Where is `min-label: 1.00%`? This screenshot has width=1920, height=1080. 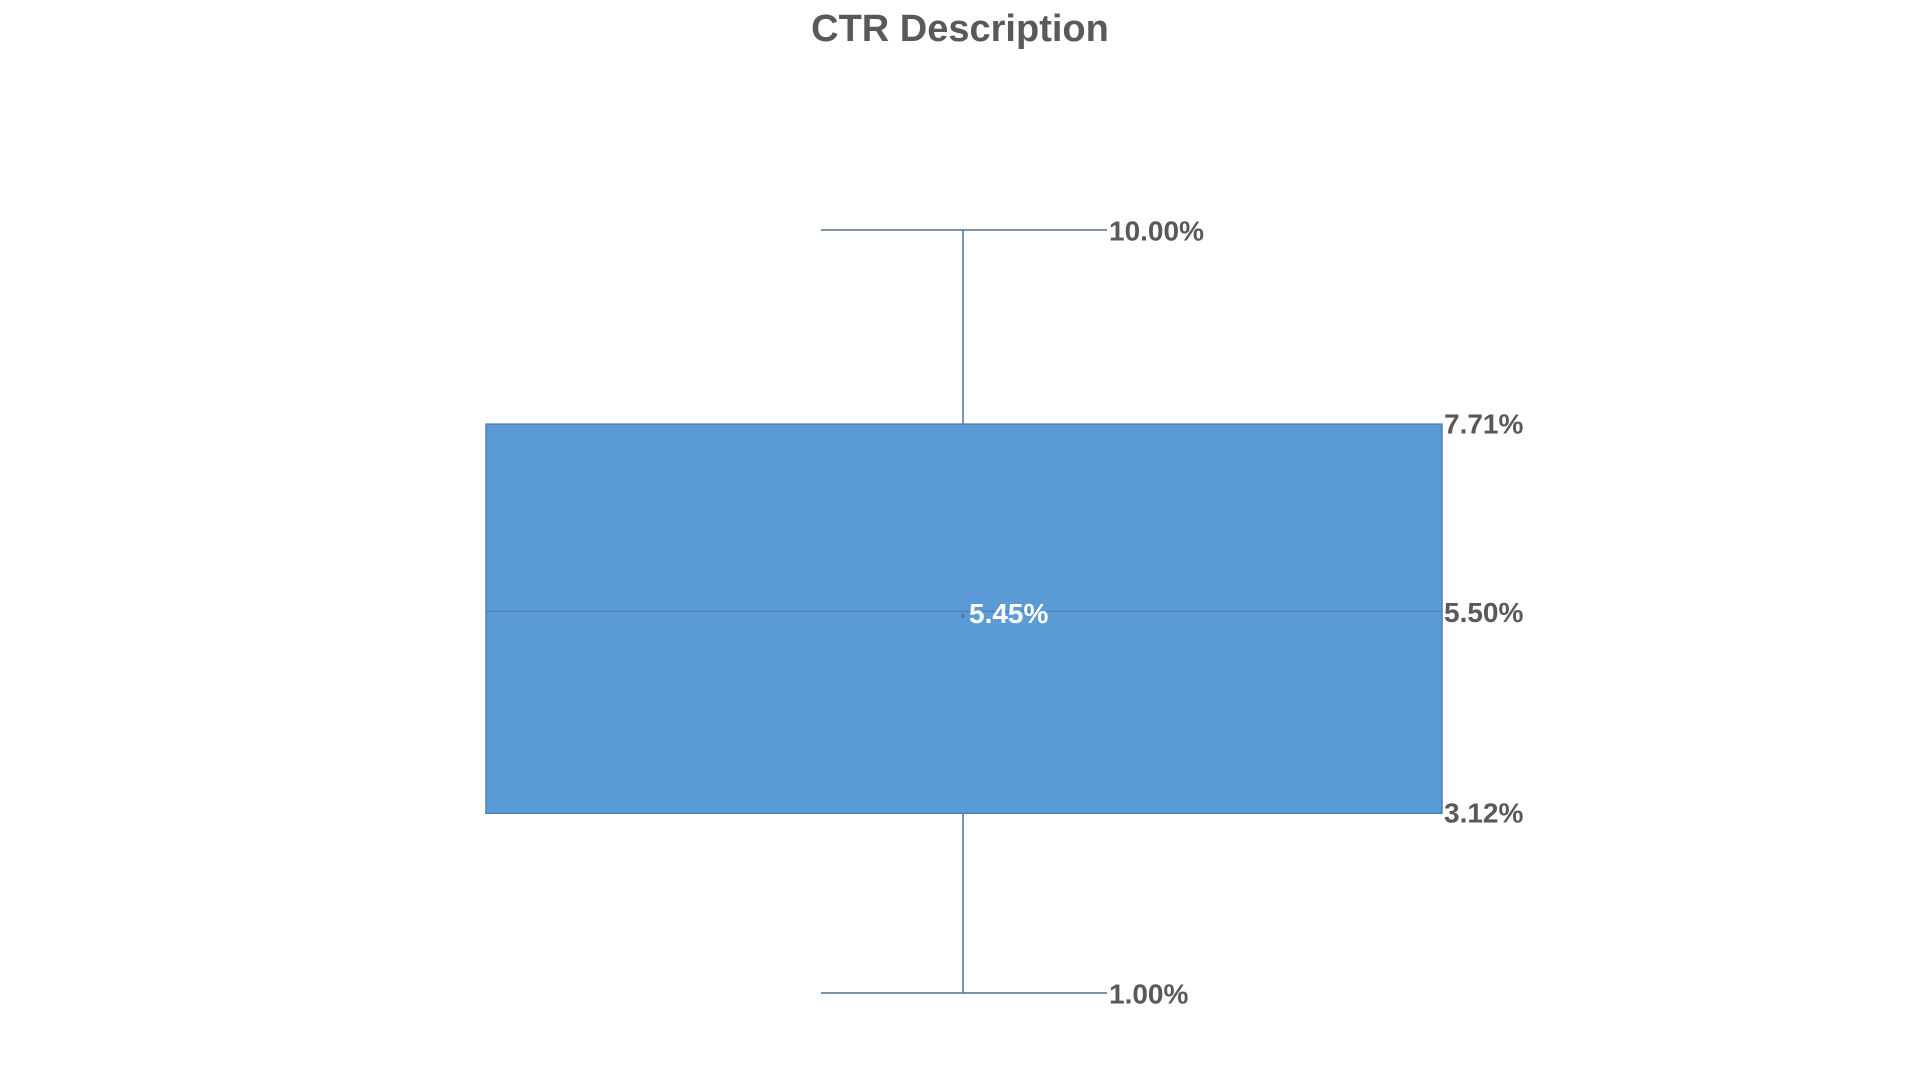
min-label: 1.00% is located at coordinates (1148, 993).